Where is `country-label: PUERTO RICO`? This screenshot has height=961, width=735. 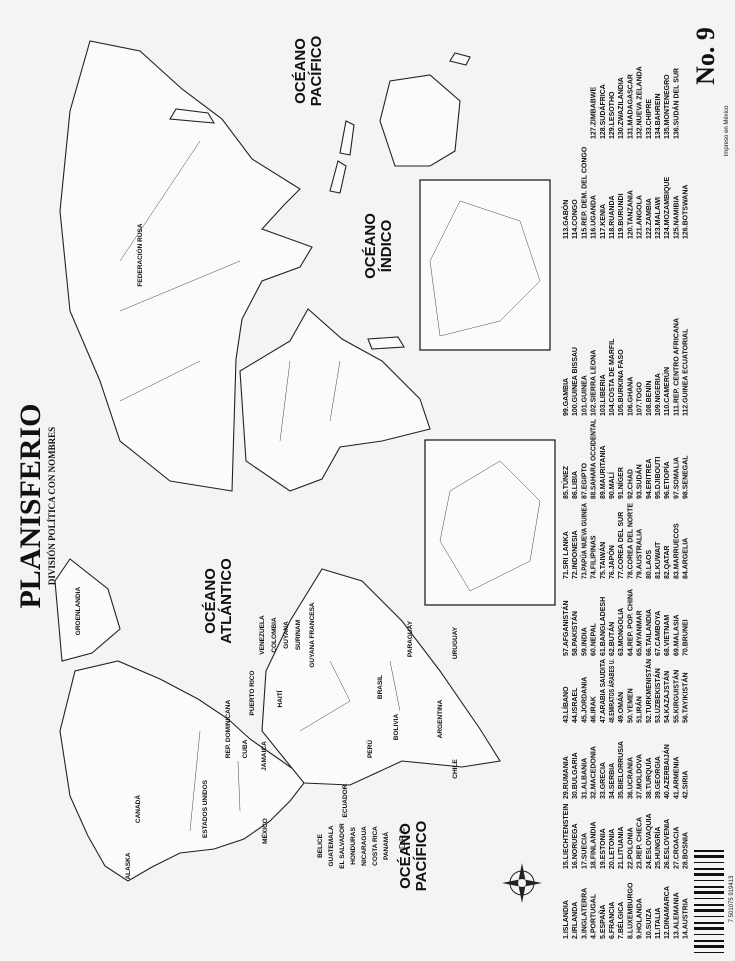 country-label: PUERTO RICO is located at coordinates (252, 692).